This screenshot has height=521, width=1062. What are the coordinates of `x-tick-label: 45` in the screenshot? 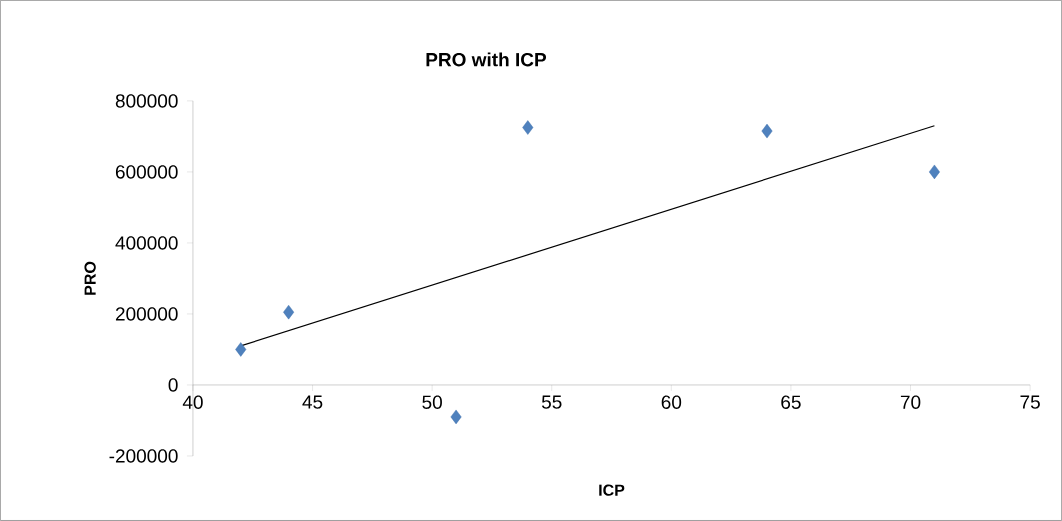 It's located at (312, 402).